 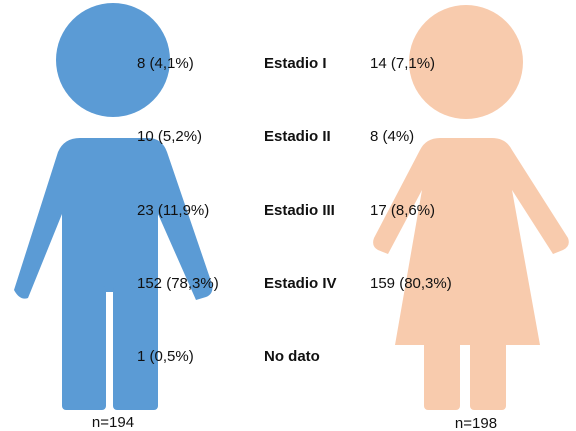 I want to click on male-value: 23 (11,9%), so click(x=173, y=210).